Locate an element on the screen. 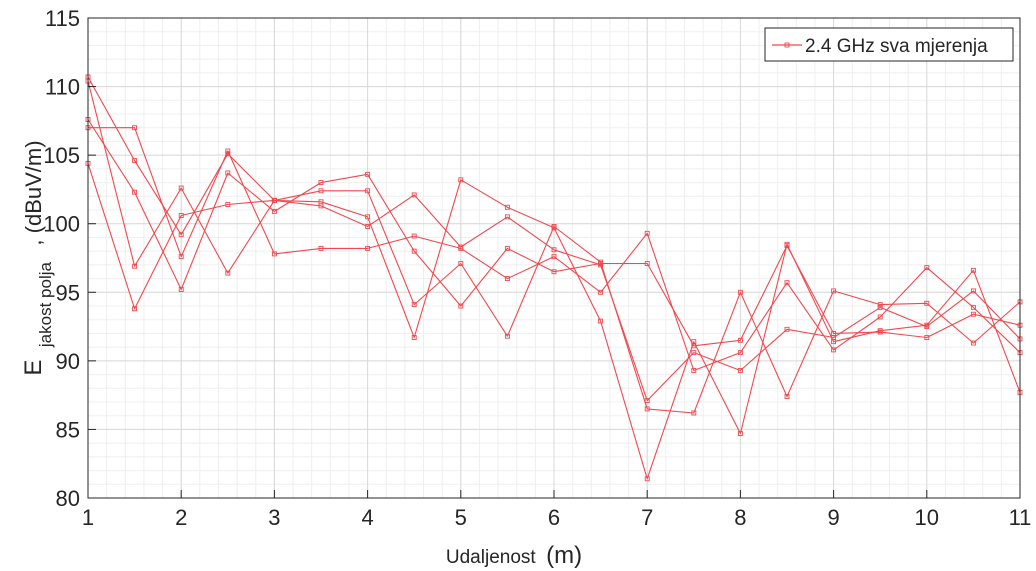 The height and width of the screenshot is (571, 1036). x-tick-label: 2 is located at coordinates (181, 517).